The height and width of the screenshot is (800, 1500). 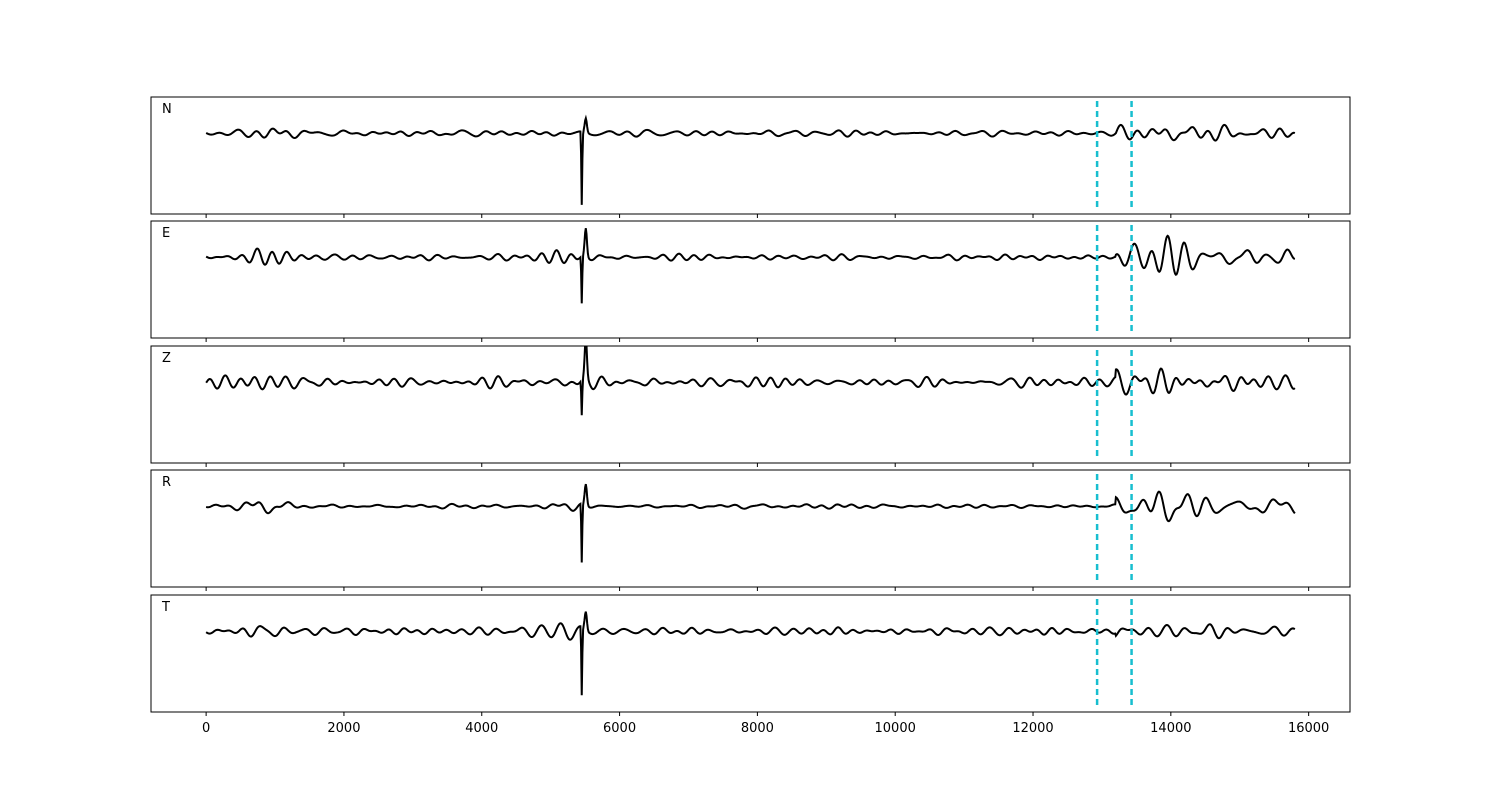 I want to click on x-axis: 0 2000 4000 6000 8000 10000 12000 14000 16000, so click(x=765, y=728).